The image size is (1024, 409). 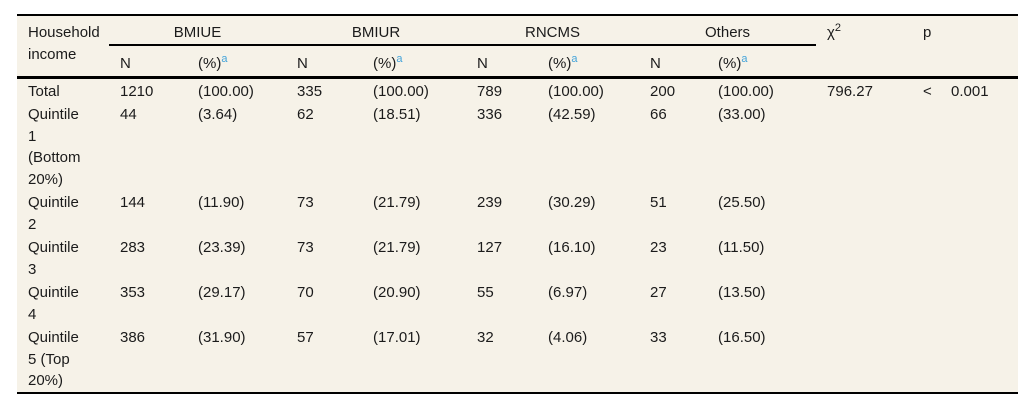 I want to click on cell-rncms-pct: (16.10), so click(x=572, y=247).